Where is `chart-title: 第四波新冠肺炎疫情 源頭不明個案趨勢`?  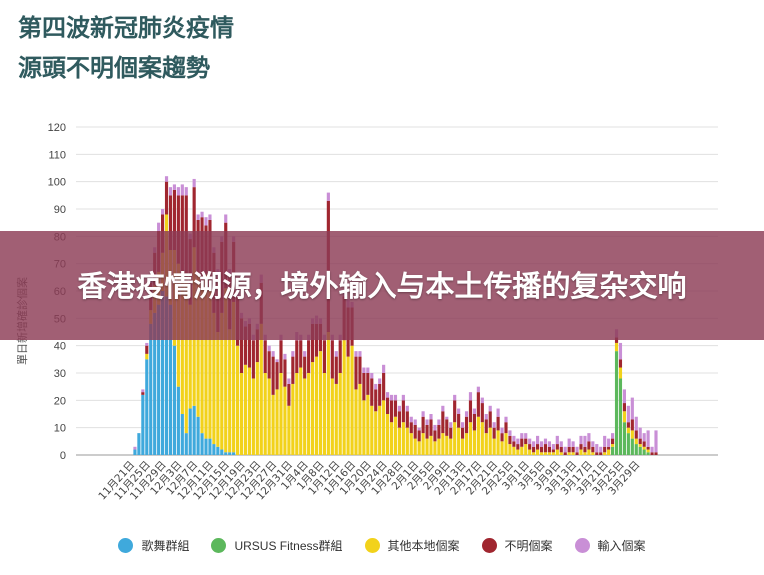 chart-title: 第四波新冠肺炎疫情 源頭不明個案趨勢 is located at coordinates (126, 48).